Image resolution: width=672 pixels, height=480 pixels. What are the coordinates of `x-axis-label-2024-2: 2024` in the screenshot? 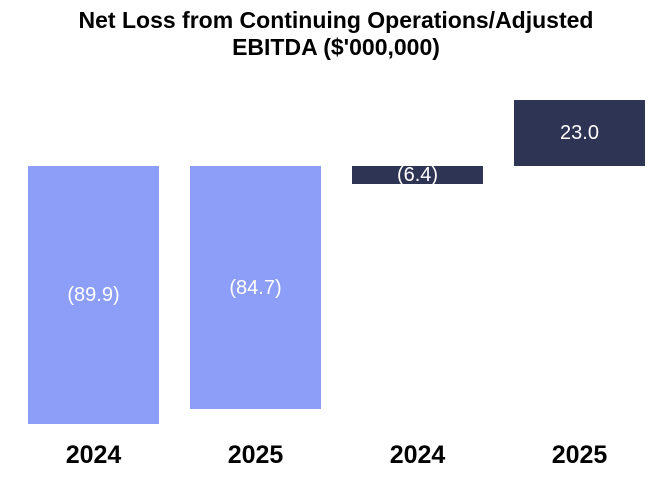 It's located at (417, 455).